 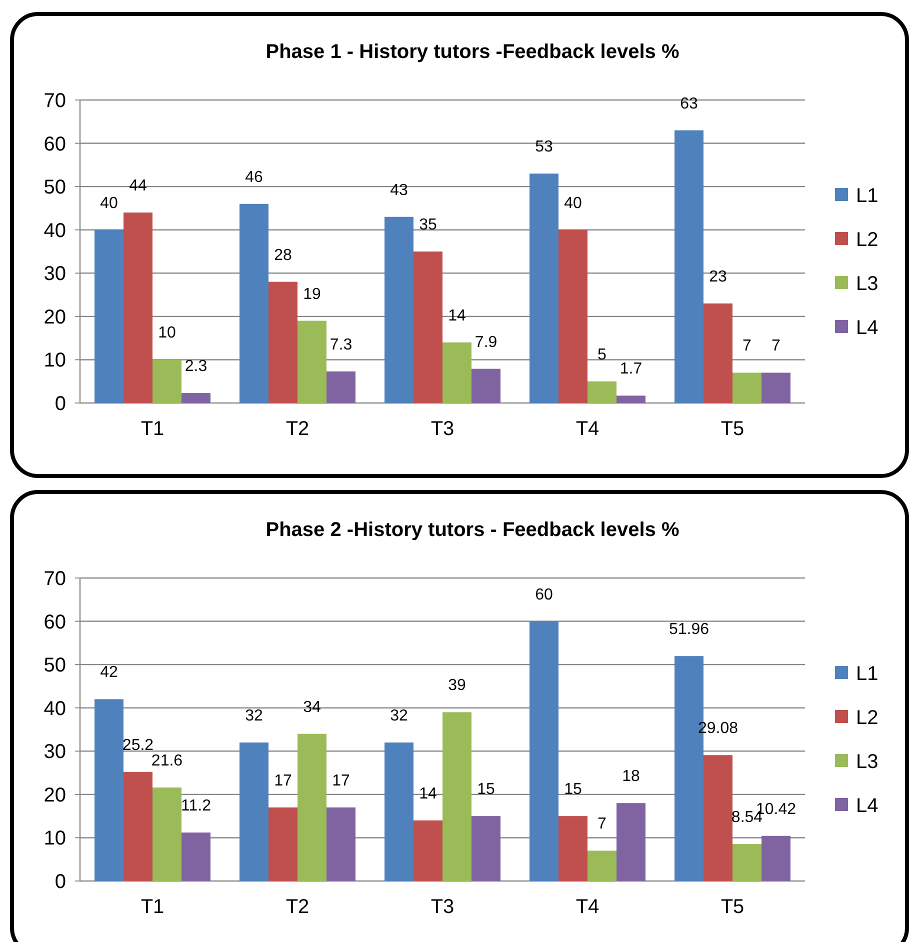 I want to click on data-label: 32, so click(x=399, y=715).